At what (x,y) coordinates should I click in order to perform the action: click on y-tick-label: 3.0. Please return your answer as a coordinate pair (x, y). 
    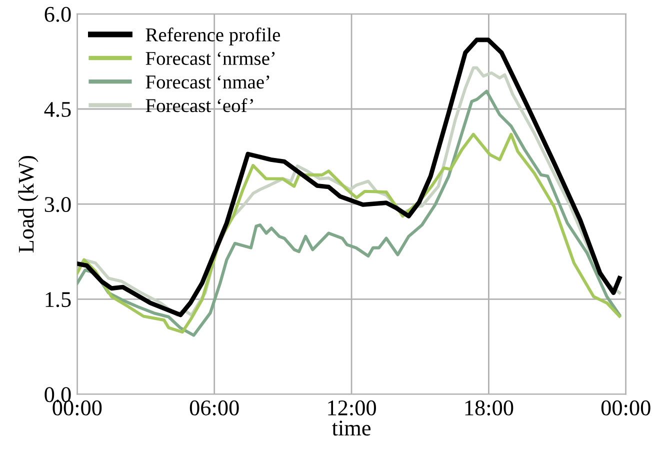
    Looking at the image, I should click on (57, 204).